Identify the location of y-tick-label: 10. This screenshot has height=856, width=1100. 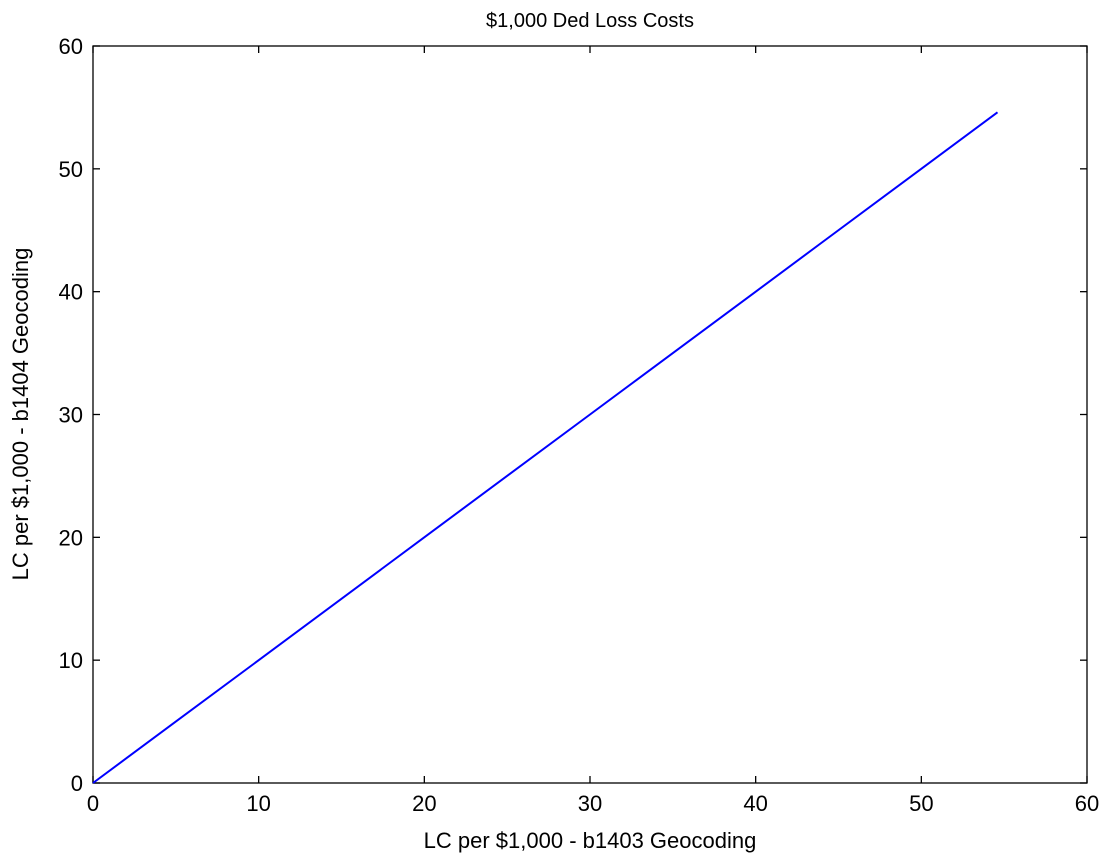
(71, 660).